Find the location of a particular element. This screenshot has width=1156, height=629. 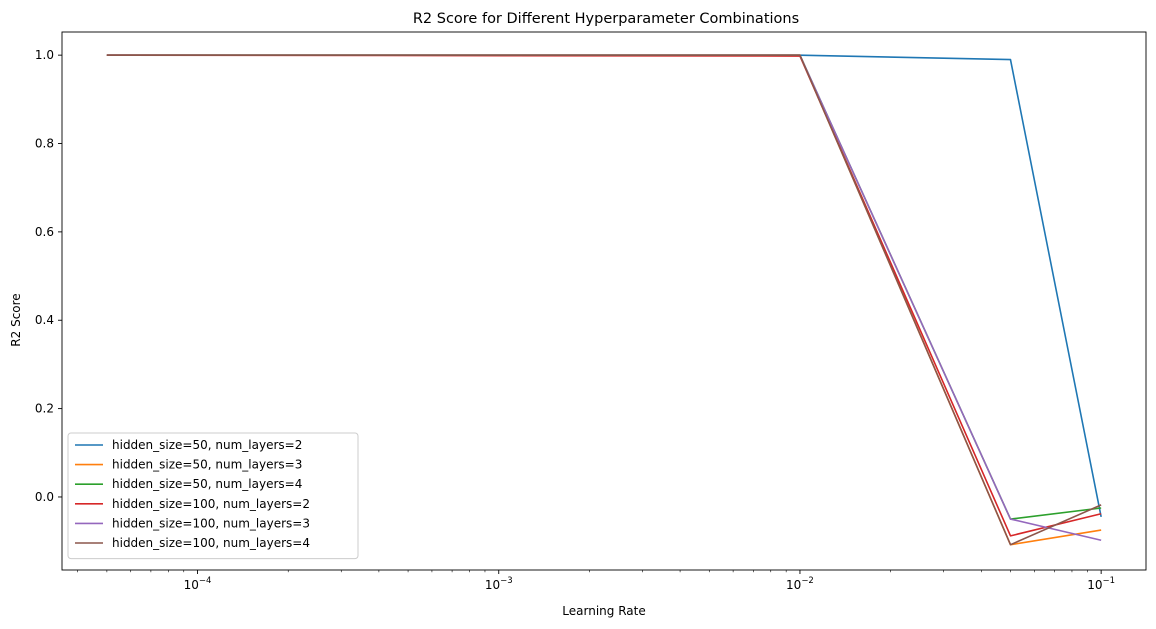

y-tick-label: 0.2 is located at coordinates (44, 409).